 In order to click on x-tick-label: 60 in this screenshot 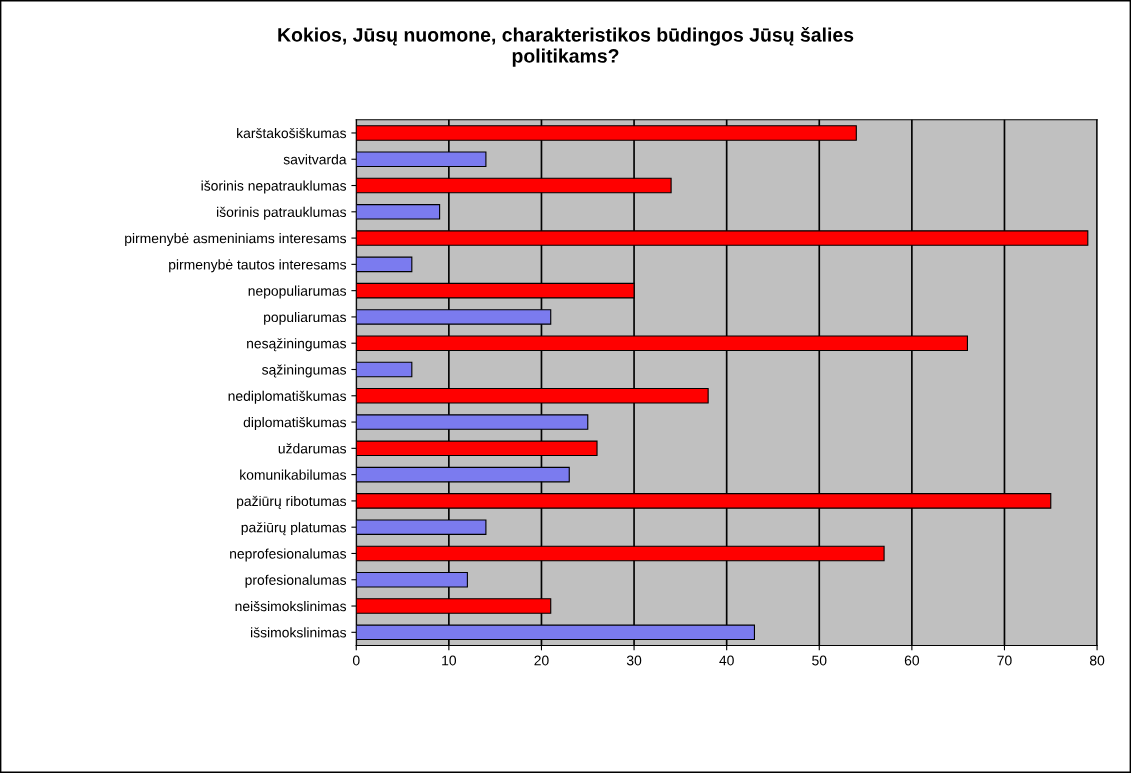, I will do `click(912, 660)`.